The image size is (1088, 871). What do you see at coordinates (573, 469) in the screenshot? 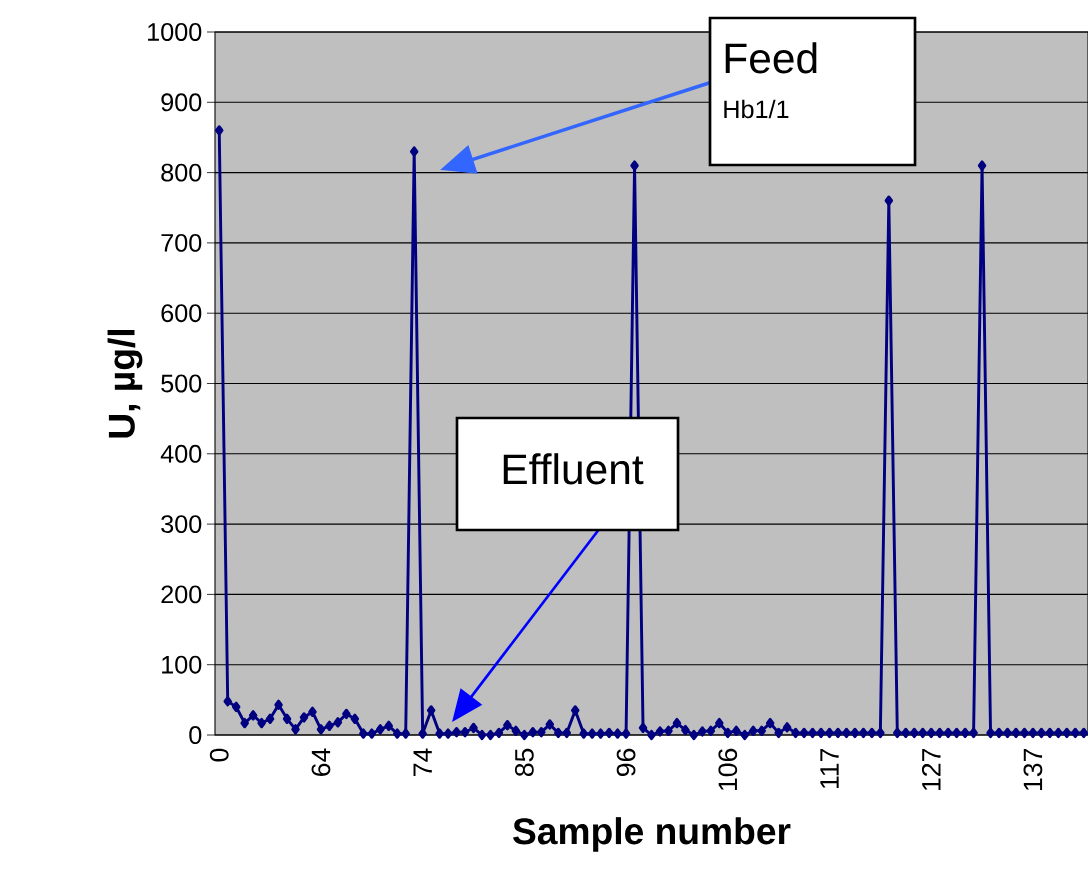
I see `annotation: Effluent` at bounding box center [573, 469].